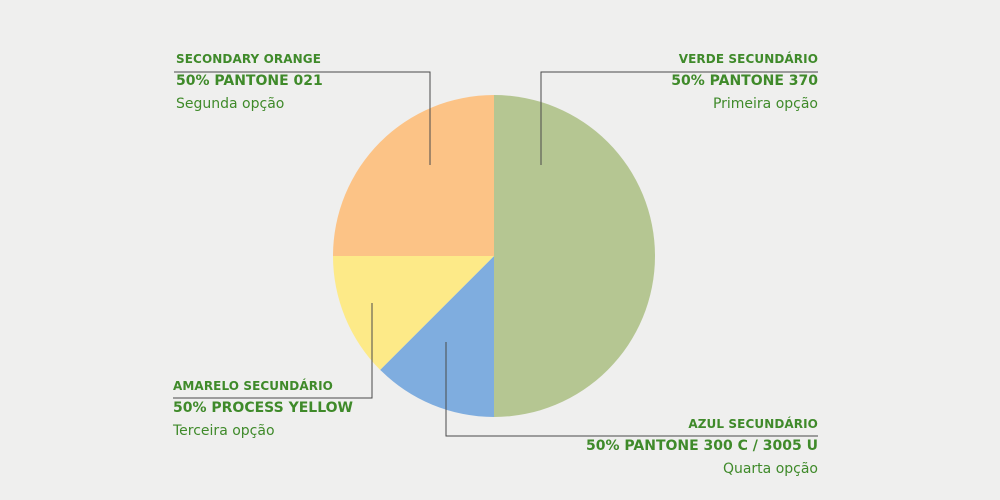 The image size is (1000, 500). Describe the element at coordinates (253, 386) in the screenshot. I see `slice-name: AMARELO SECUNDÁRIO` at that location.